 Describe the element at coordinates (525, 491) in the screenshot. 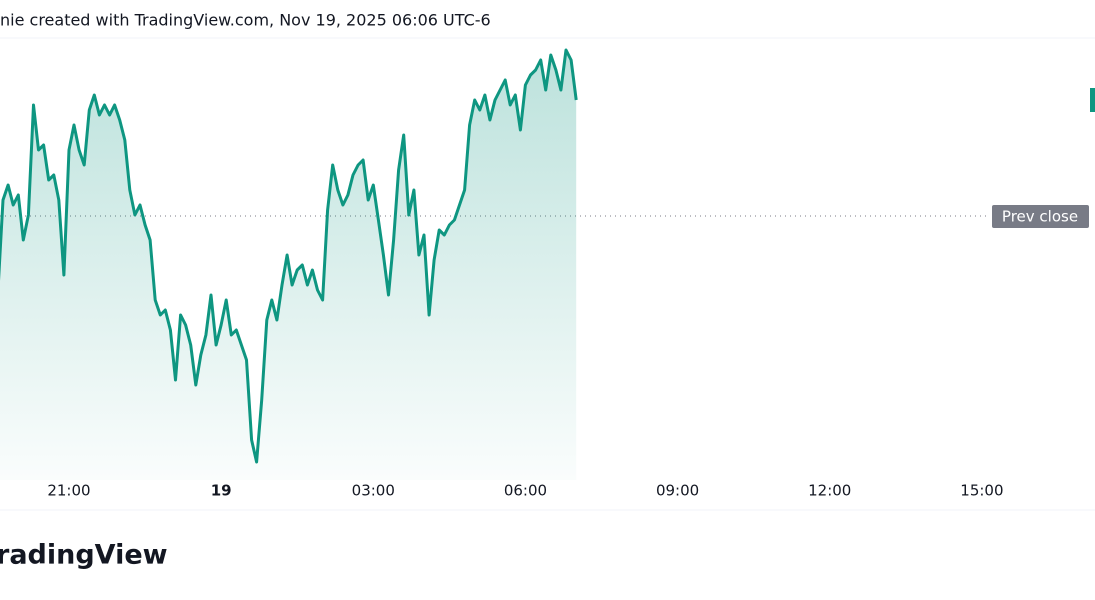

I see `x-tick-label: 06:00` at that location.